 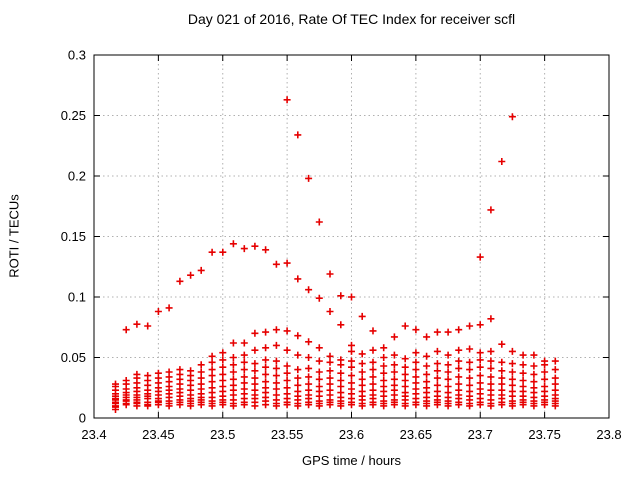 What do you see at coordinates (351, 460) in the screenshot?
I see `x-axis-label: GPS time / hours` at bounding box center [351, 460].